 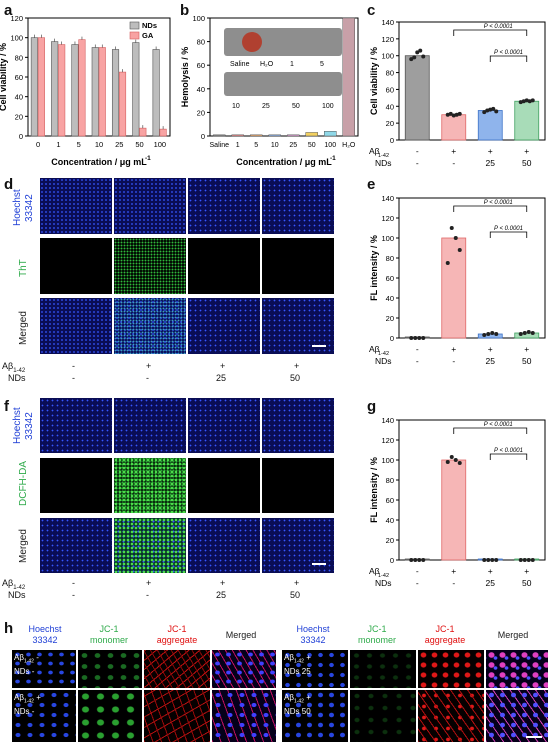 I want to click on f-merged-nds50, so click(x=298, y=545).